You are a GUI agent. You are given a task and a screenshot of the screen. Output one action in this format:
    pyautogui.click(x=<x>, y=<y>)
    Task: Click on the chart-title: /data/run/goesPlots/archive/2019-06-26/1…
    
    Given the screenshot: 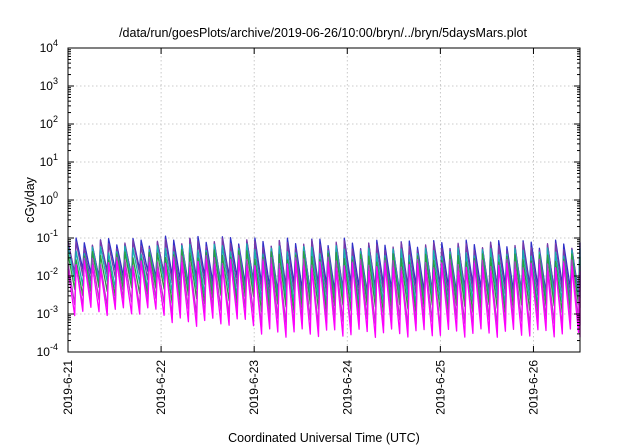 What is the action you would take?
    pyautogui.click(x=323, y=33)
    